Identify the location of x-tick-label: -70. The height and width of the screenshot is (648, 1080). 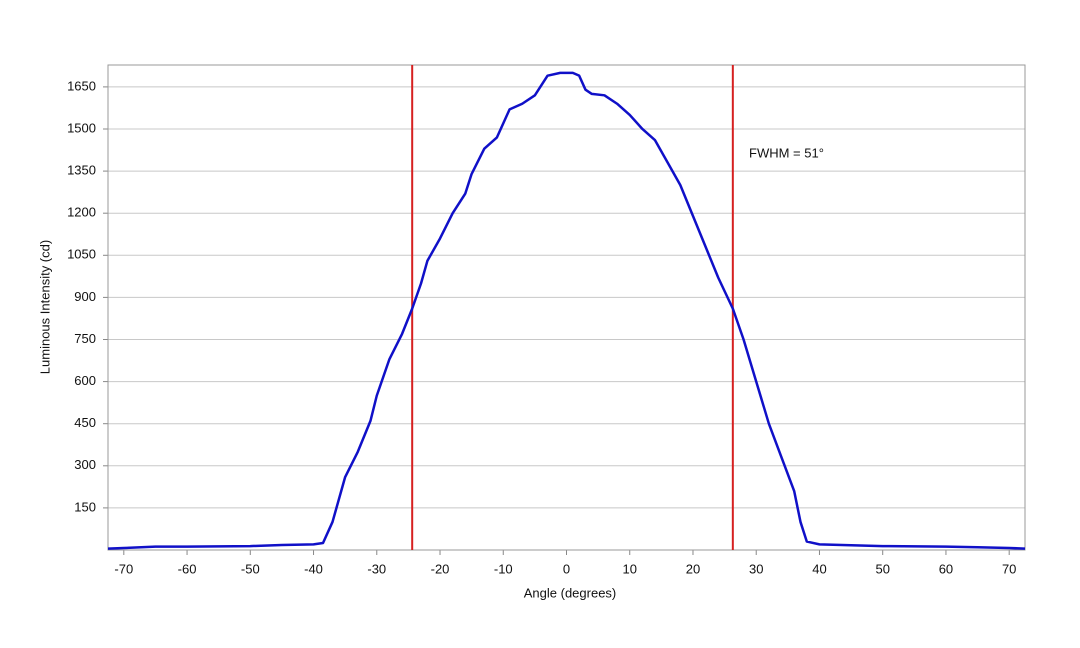
(123, 568).